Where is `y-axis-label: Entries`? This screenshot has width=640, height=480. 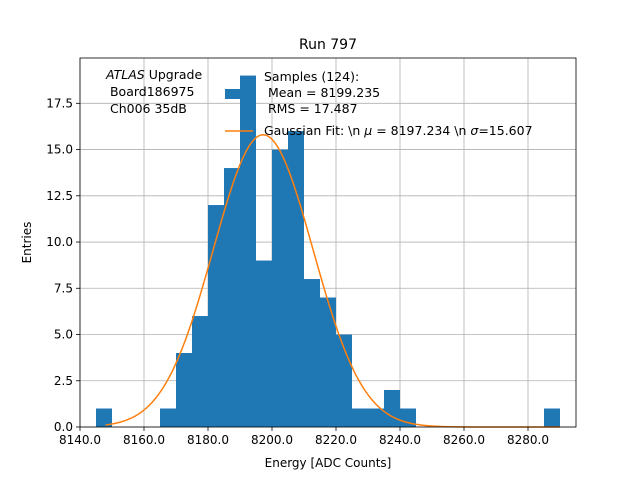
y-axis-label: Entries is located at coordinates (27, 243).